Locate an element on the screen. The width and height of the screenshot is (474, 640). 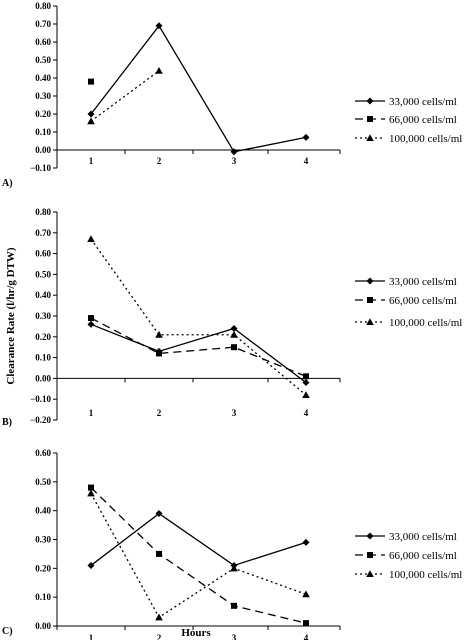
y-axis-label: Clearance Rate (l/hr/g DTW) is located at coordinates (11, 315).